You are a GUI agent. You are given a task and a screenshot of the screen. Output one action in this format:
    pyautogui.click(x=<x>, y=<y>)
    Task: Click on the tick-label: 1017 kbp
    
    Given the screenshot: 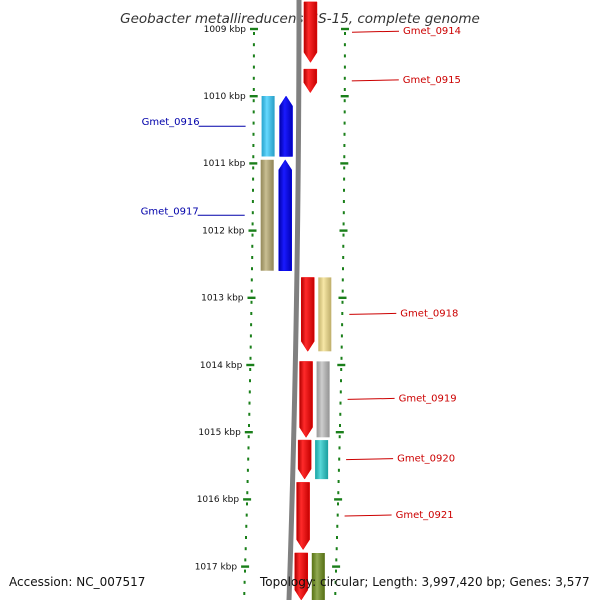 What is the action you would take?
    pyautogui.click(x=216, y=567)
    